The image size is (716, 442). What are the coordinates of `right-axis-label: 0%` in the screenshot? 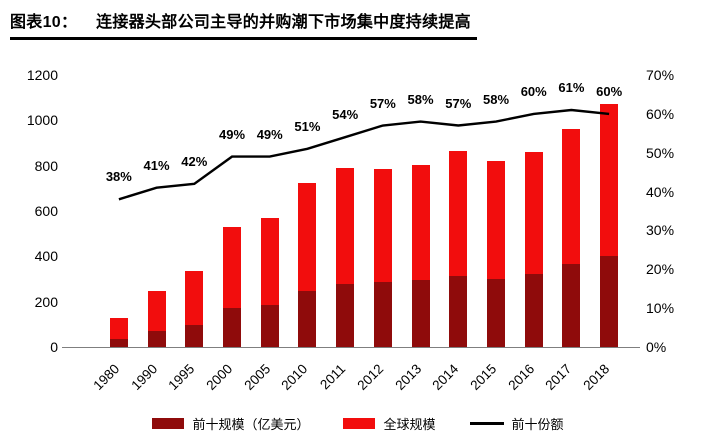 It's located at (656, 347).